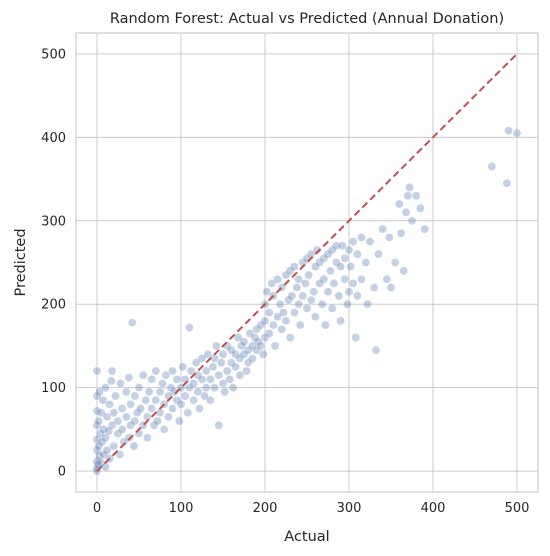  What do you see at coordinates (53, 54) in the screenshot?
I see `y-tick-label: 500` at bounding box center [53, 54].